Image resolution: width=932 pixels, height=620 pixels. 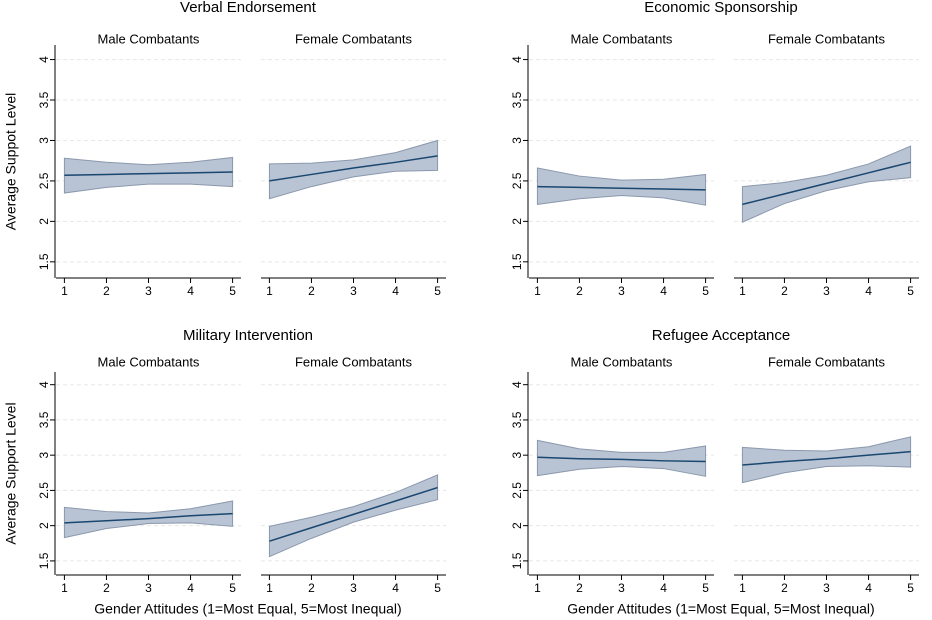 I want to click on chart-title: Verbal Endorsement, so click(x=248, y=8).